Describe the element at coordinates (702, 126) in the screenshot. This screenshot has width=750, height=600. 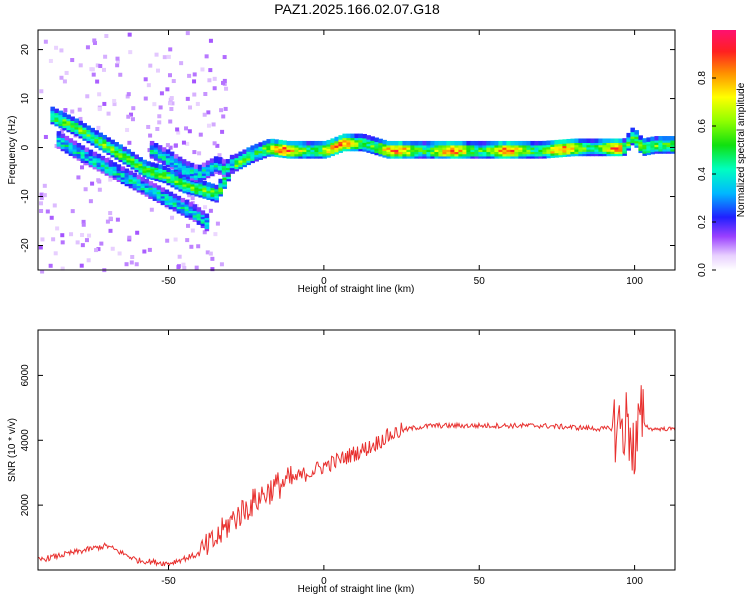
I see `colorbar-tick-label: 0.6` at that location.